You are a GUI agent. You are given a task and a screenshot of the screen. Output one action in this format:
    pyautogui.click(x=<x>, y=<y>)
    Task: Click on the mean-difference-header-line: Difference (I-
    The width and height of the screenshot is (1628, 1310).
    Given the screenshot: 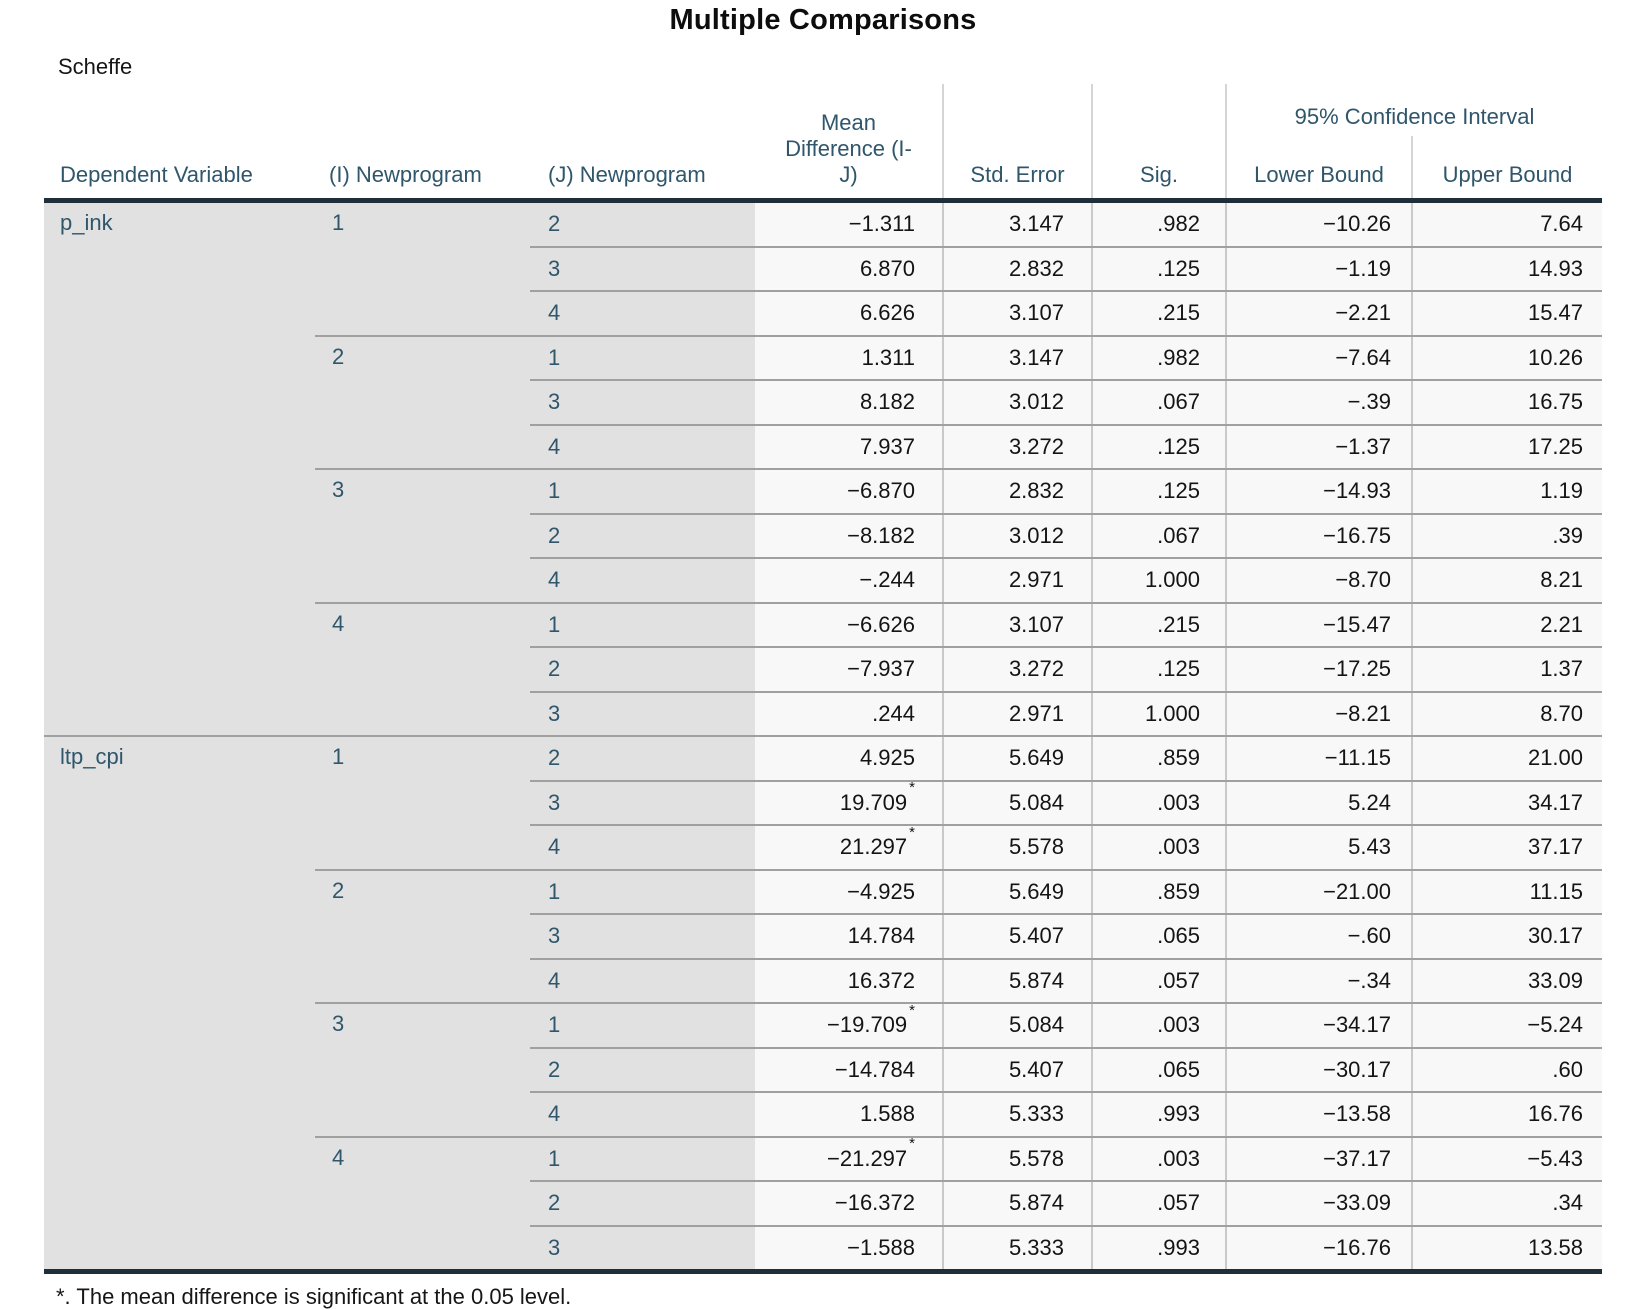 What is the action you would take?
    pyautogui.click(x=848, y=148)
    